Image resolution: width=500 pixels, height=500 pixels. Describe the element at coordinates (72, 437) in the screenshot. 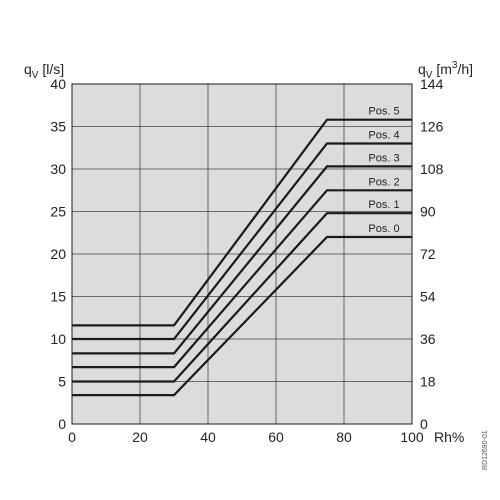

I see `x-tick-label: 0` at that location.